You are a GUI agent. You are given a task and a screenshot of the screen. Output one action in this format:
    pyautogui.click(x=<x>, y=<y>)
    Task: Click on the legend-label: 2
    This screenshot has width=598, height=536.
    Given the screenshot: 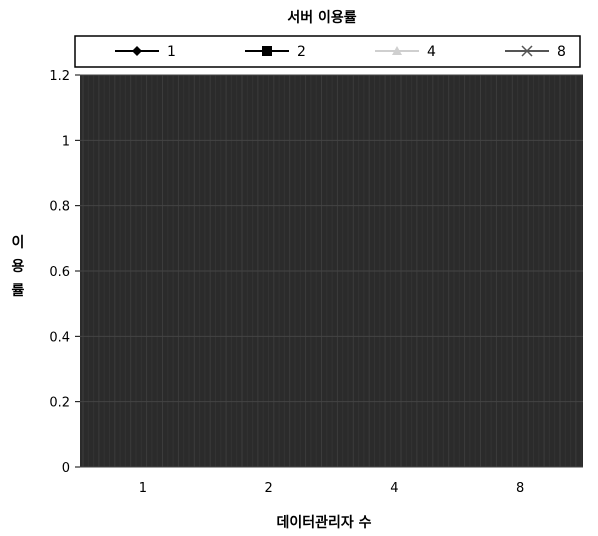 What is the action you would take?
    pyautogui.click(x=301, y=52)
    